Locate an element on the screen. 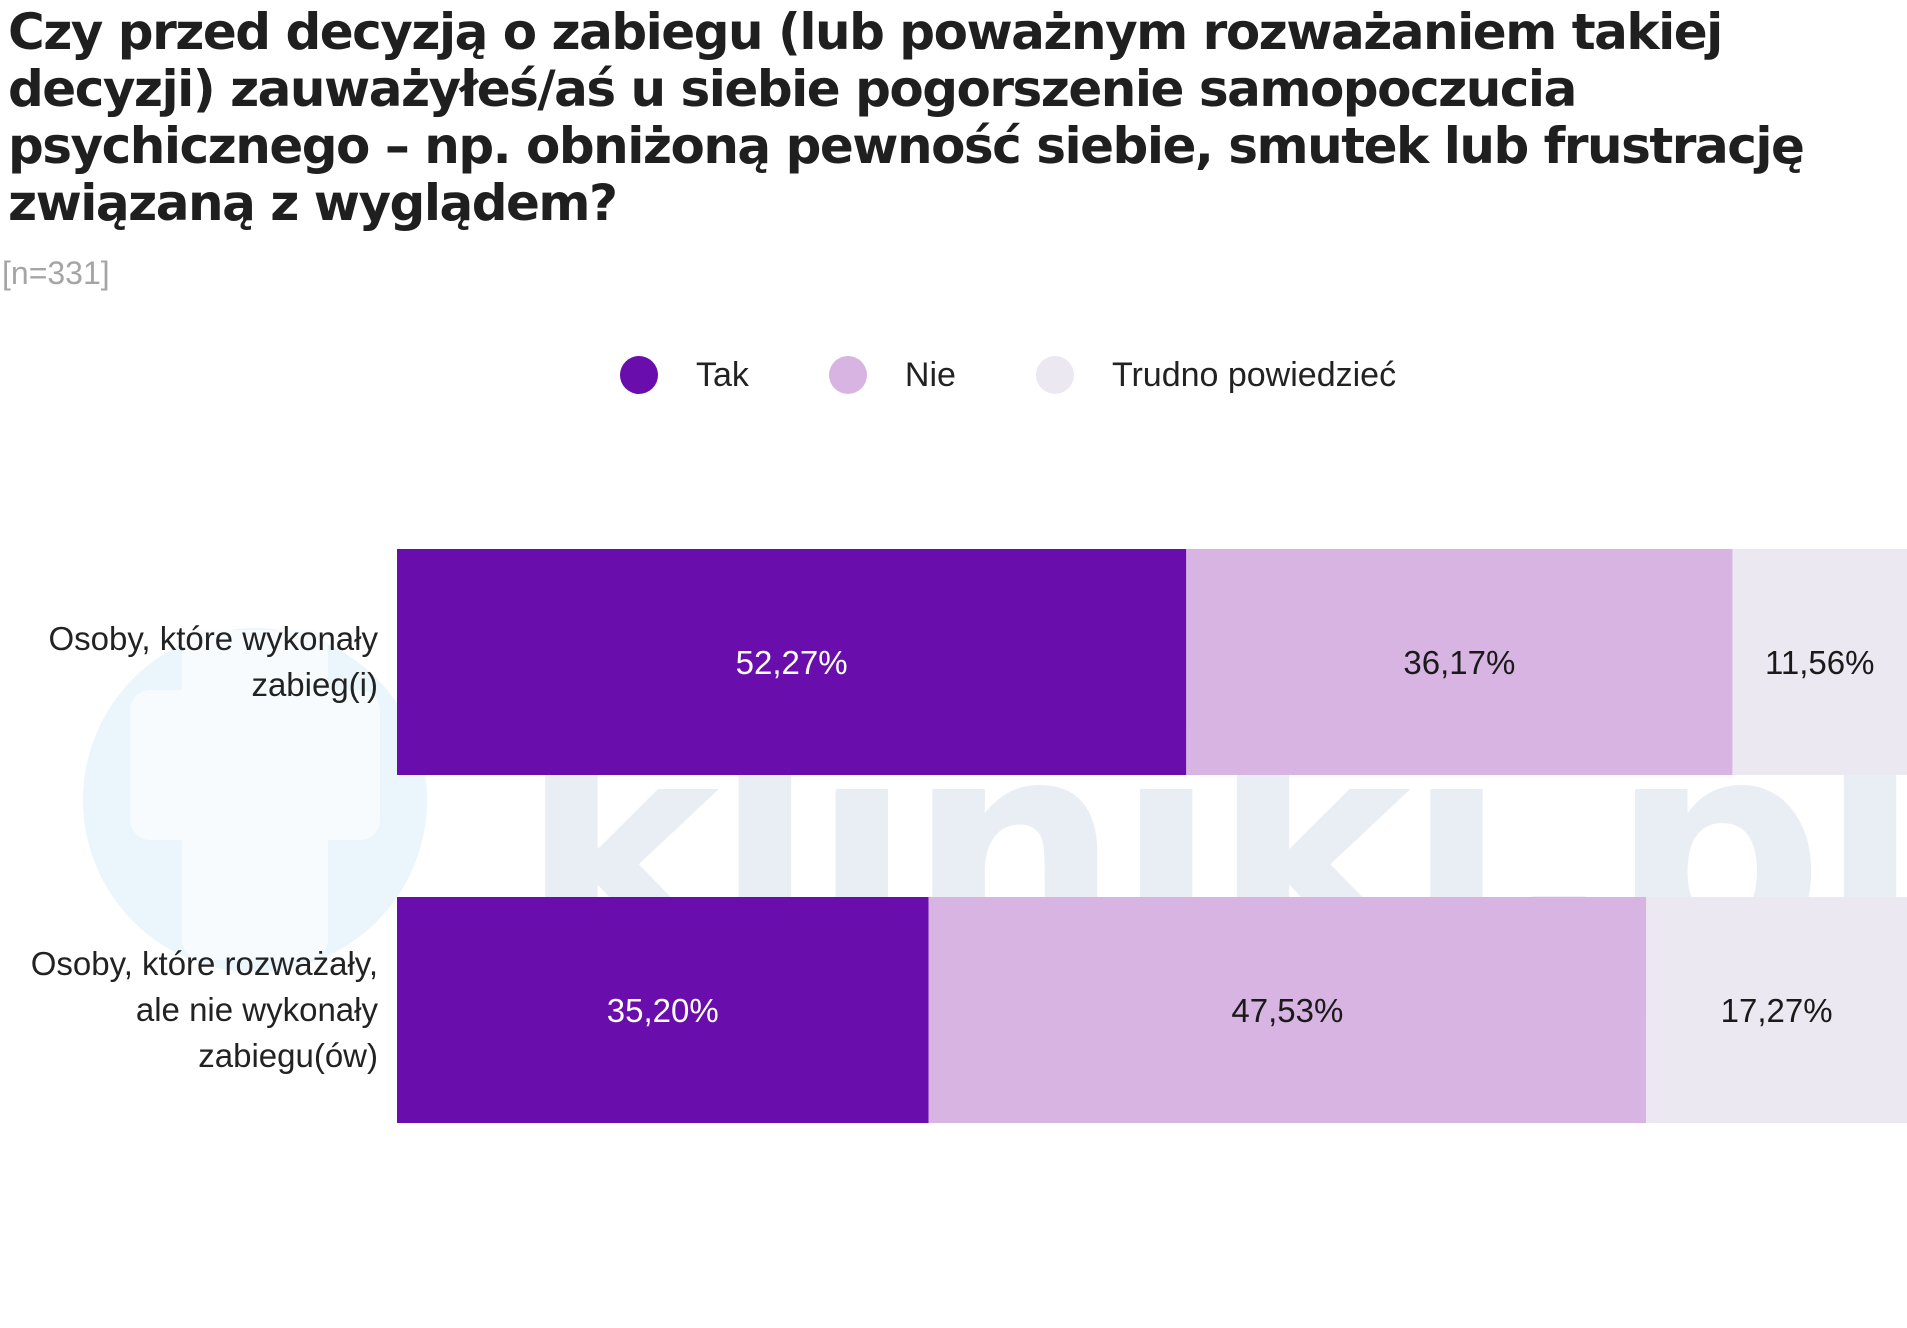 The height and width of the screenshot is (1328, 1907). category-label: zabiegu(ów) is located at coordinates (288, 1055).